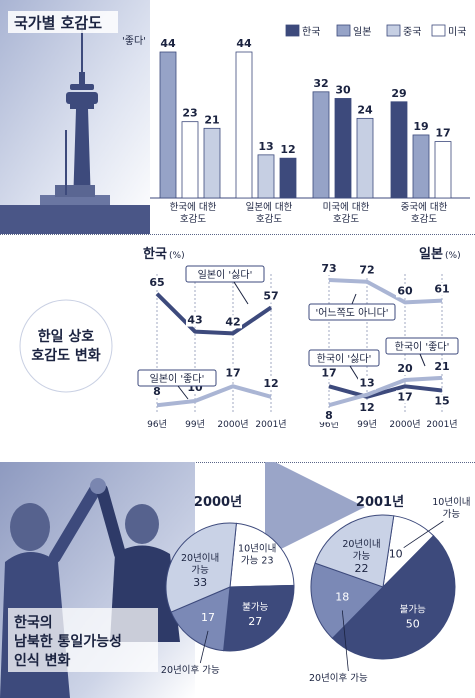 The width and height of the screenshot is (475, 698). What do you see at coordinates (200, 582) in the screenshot?
I see `pie-slice-value: 33` at bounding box center [200, 582].